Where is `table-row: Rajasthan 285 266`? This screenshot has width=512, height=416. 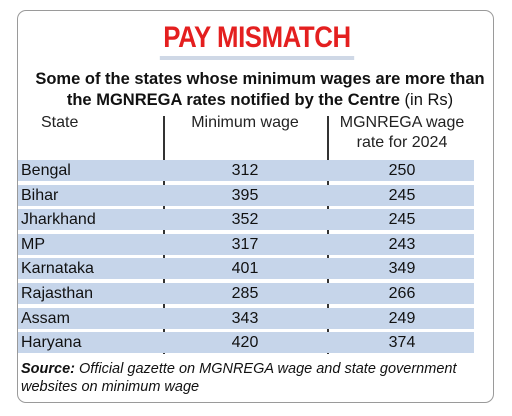
table-row: Rajasthan 285 266 is located at coordinates (246, 293).